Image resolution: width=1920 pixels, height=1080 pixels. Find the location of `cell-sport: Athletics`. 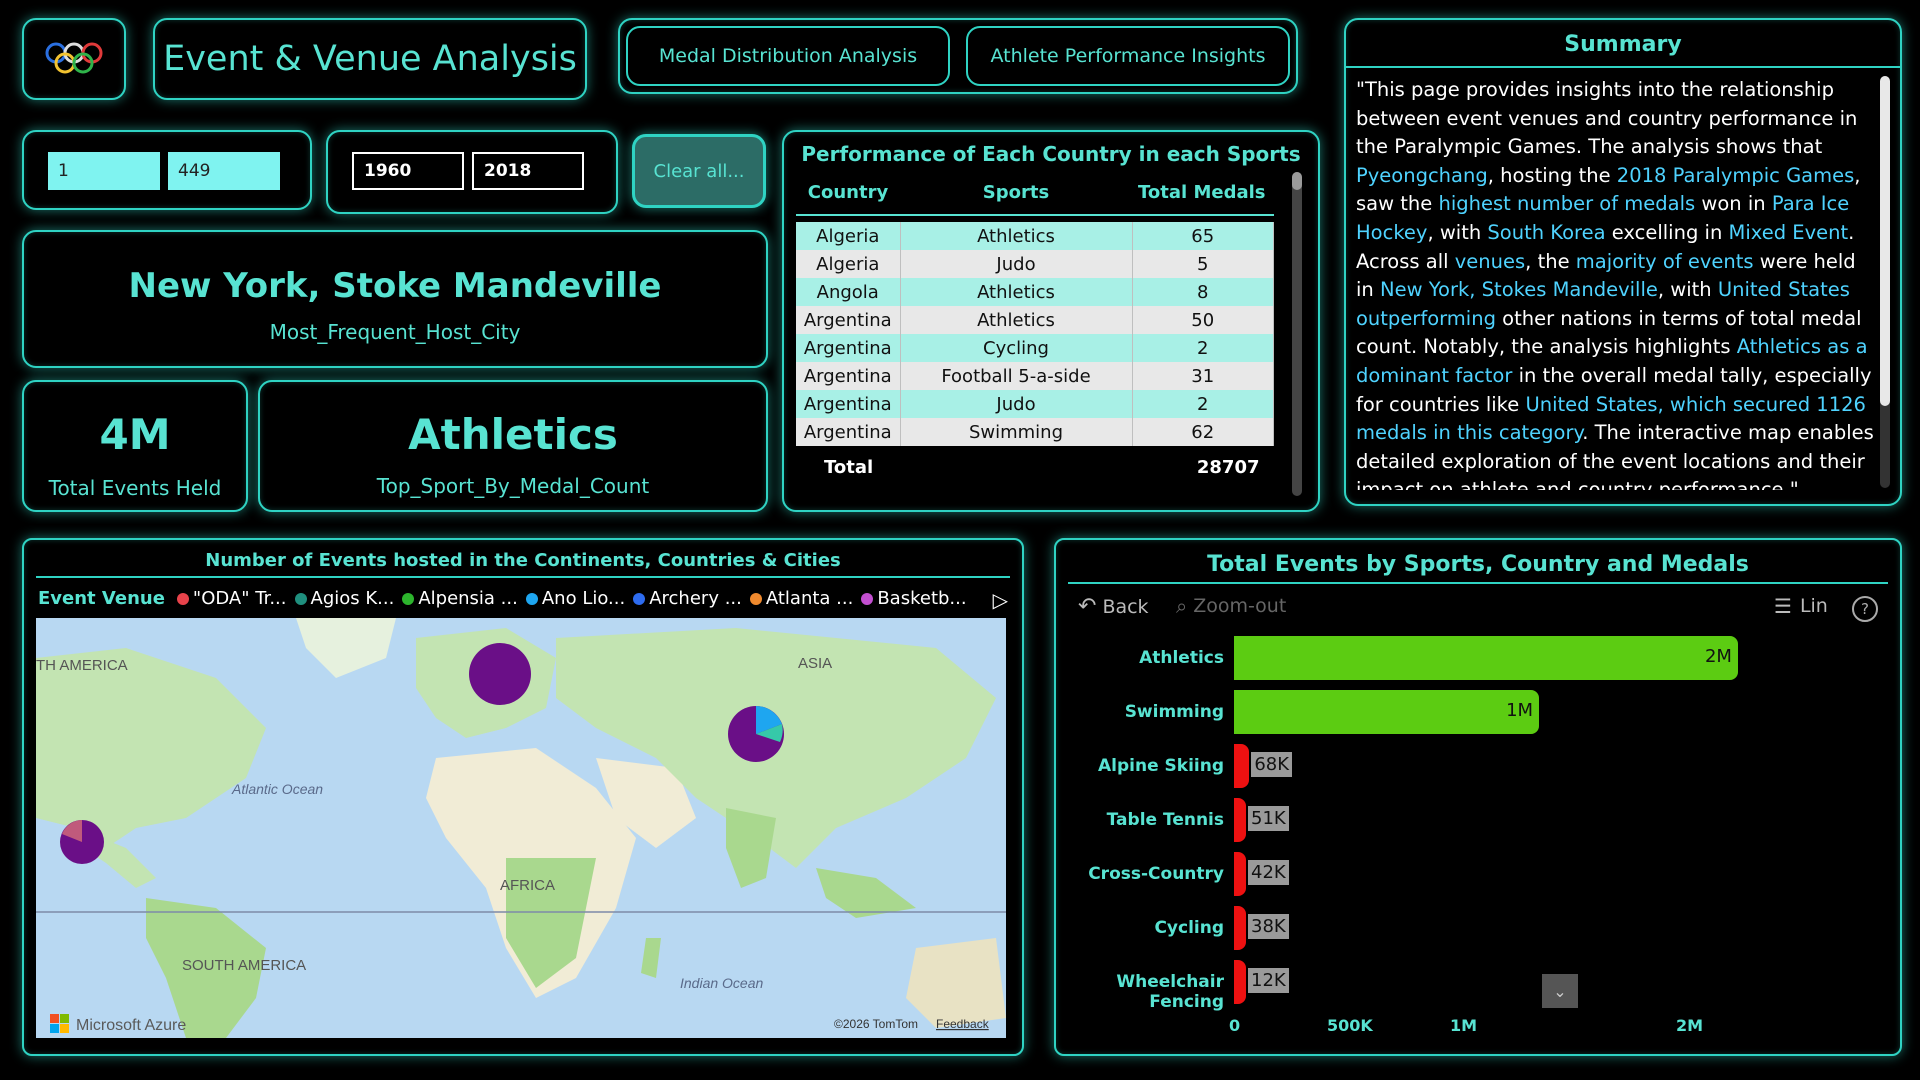

cell-sport: Athletics is located at coordinates (1016, 292).